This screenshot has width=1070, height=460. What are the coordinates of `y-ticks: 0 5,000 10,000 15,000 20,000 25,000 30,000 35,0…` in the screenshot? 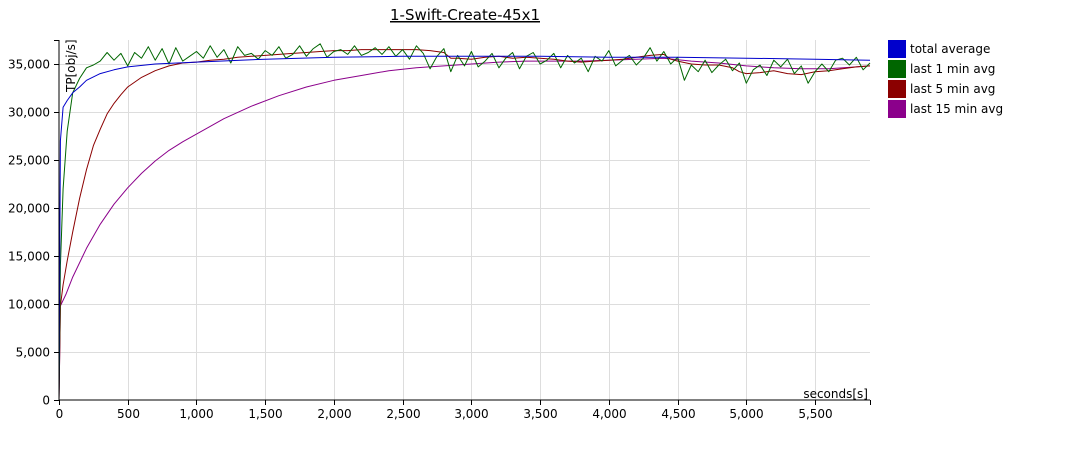 It's located at (33, 224).